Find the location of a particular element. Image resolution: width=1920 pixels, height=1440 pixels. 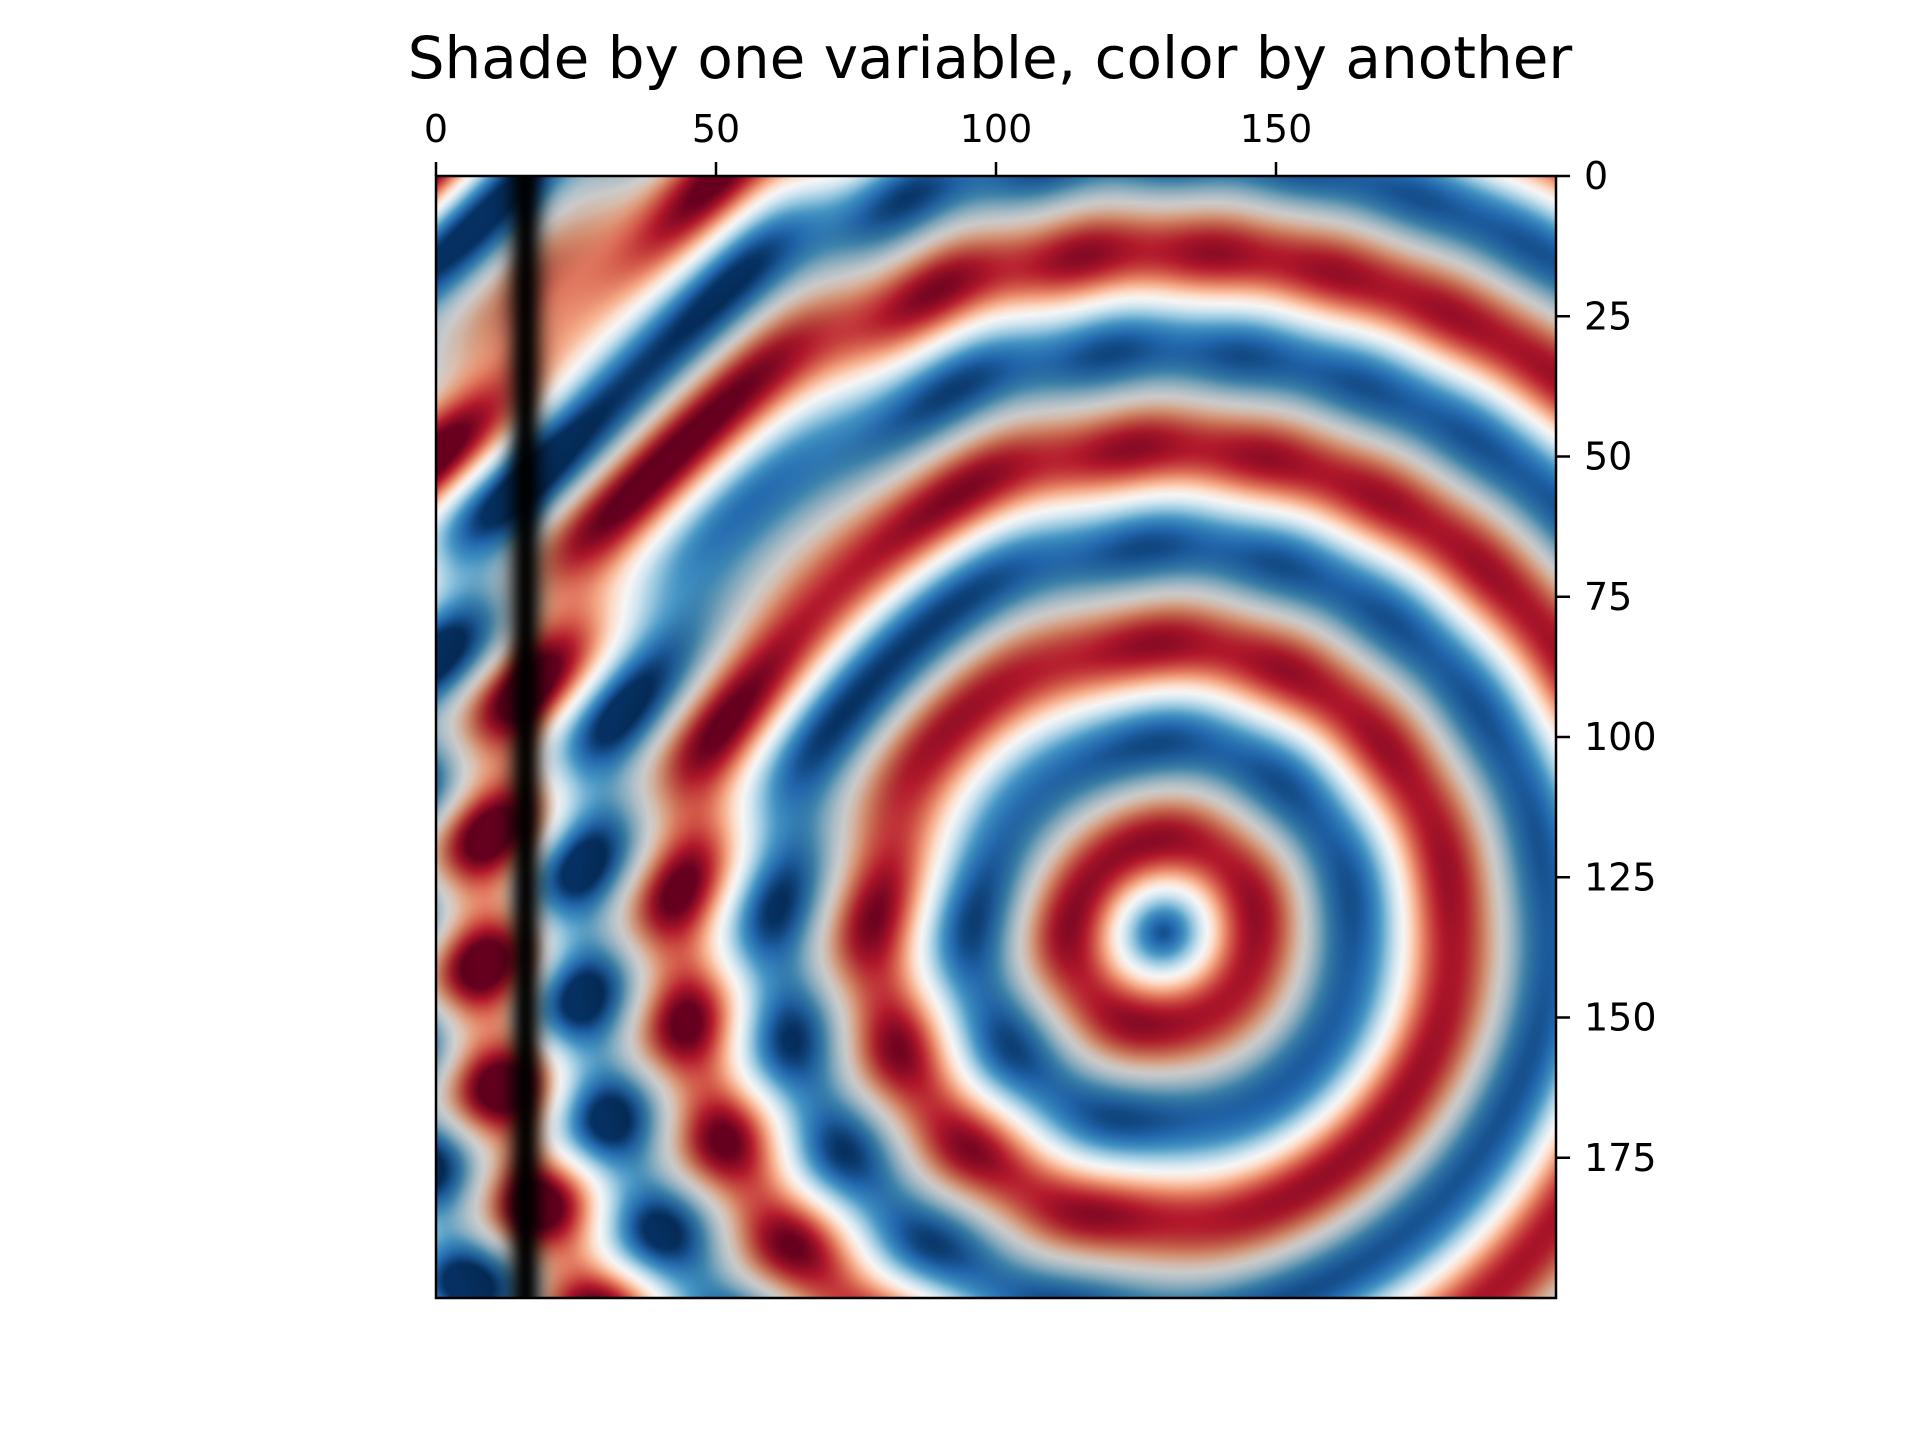

x-tick-label: 100 is located at coordinates (996, 129).